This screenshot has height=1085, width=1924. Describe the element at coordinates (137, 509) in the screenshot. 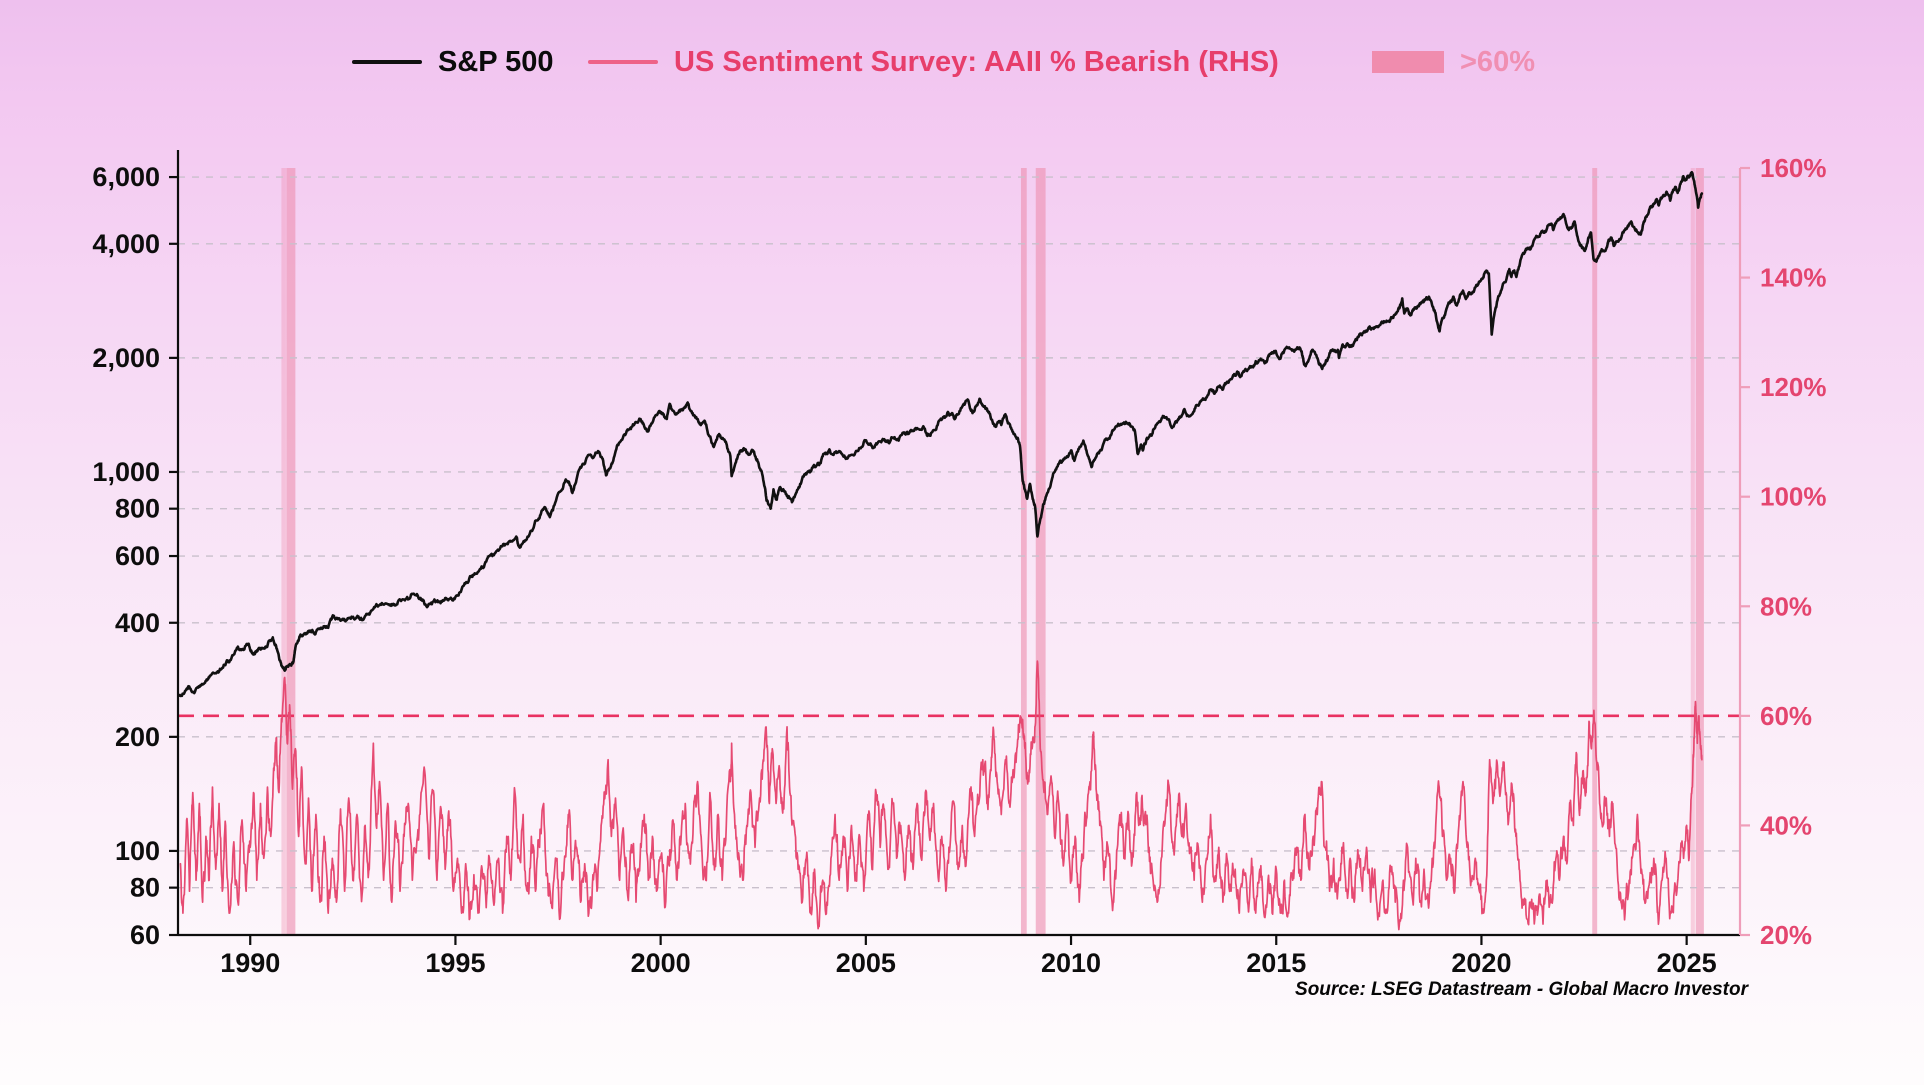

I see `svg-text: 800` at that location.